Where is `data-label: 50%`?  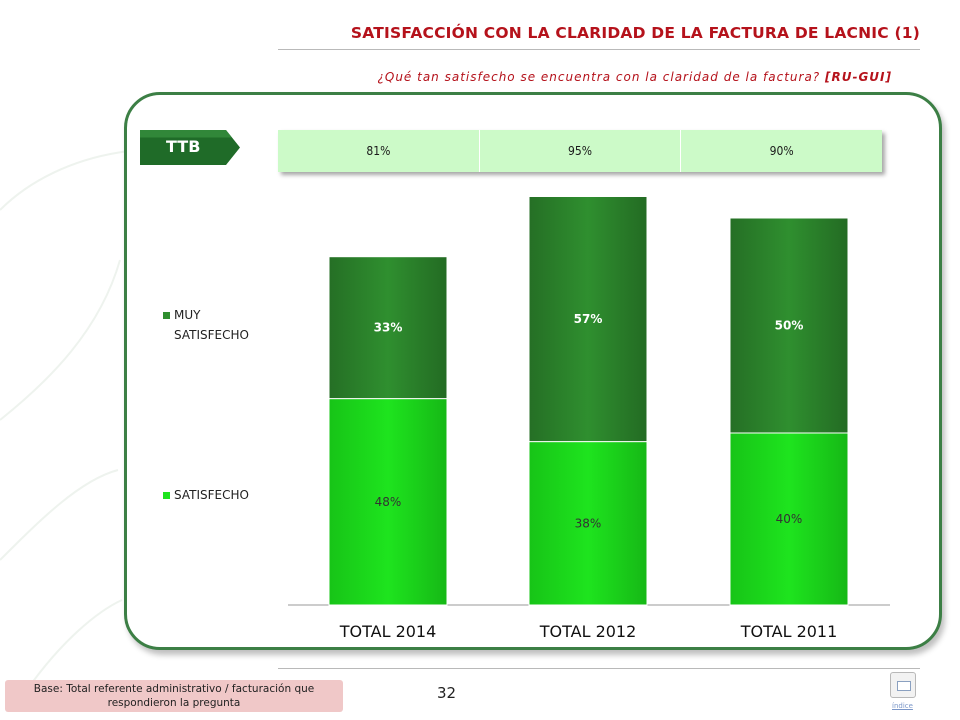 data-label: 50% is located at coordinates (789, 326).